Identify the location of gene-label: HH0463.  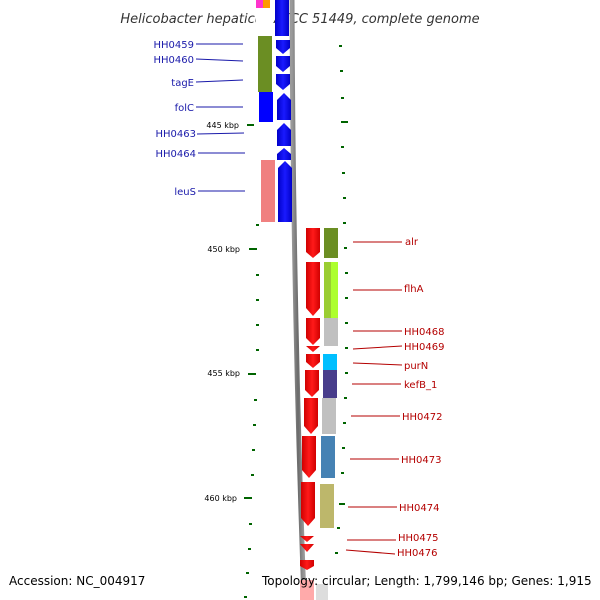
(176, 134).